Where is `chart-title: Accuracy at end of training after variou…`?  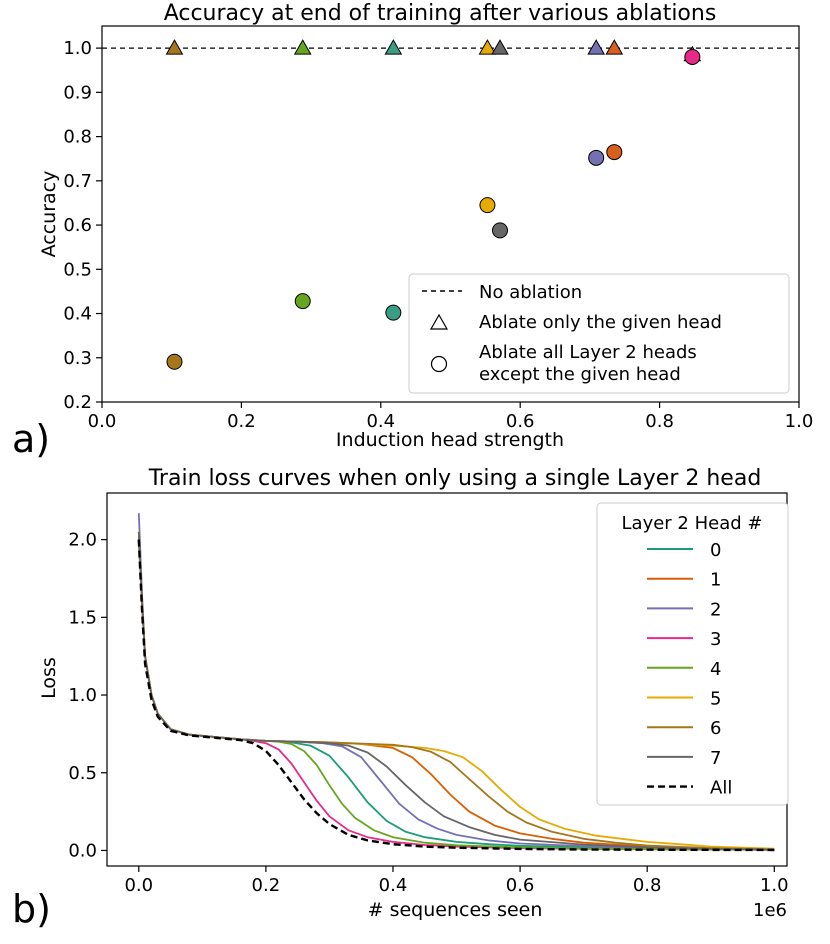 chart-title: Accuracy at end of training after variou… is located at coordinates (440, 13).